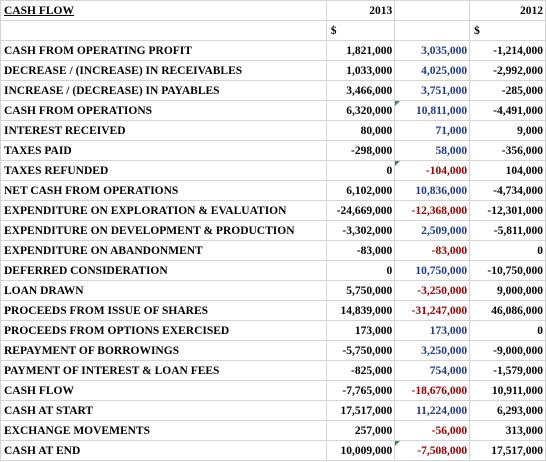 Image resolution: width=546 pixels, height=462 pixels. What do you see at coordinates (163, 350) in the screenshot?
I see `row-label: REPAYMENT OF BORROWINGS` at bounding box center [163, 350].